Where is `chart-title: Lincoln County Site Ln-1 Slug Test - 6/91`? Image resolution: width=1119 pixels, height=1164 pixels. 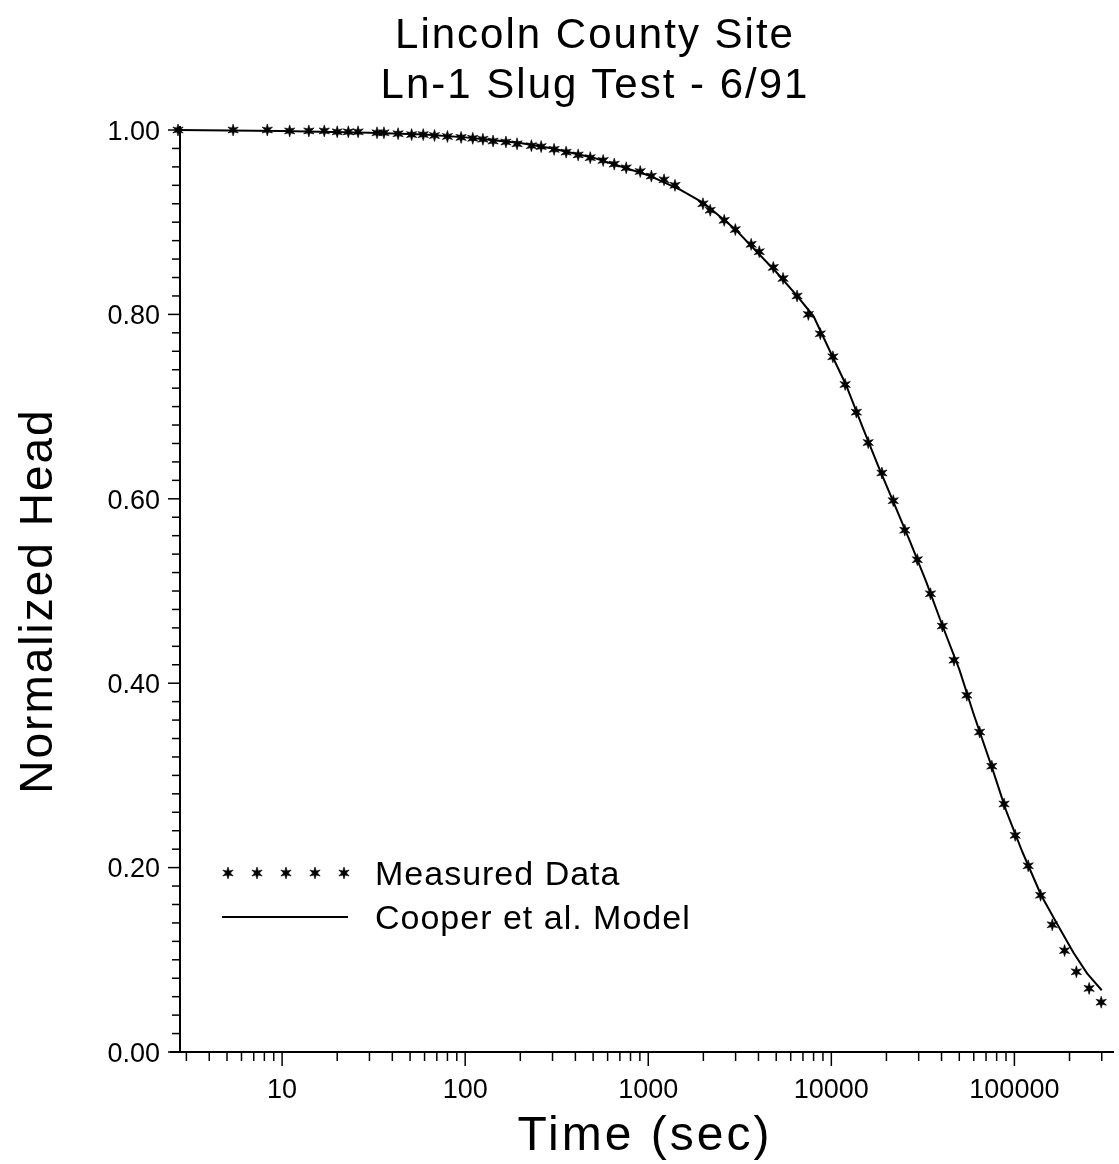
chart-title: Lincoln County Site Ln-1 Slug Test - 6/91 is located at coordinates (595, 58).